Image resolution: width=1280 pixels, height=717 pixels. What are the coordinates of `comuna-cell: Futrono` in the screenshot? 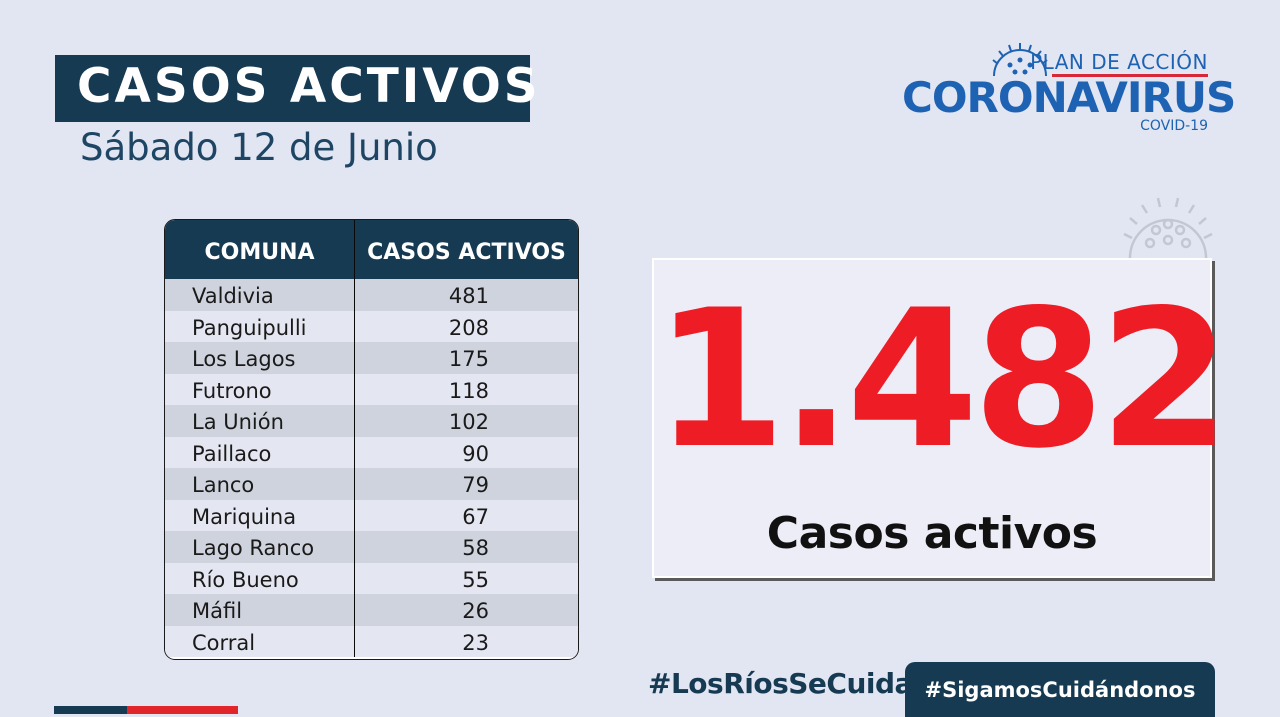 It's located at (260, 389).